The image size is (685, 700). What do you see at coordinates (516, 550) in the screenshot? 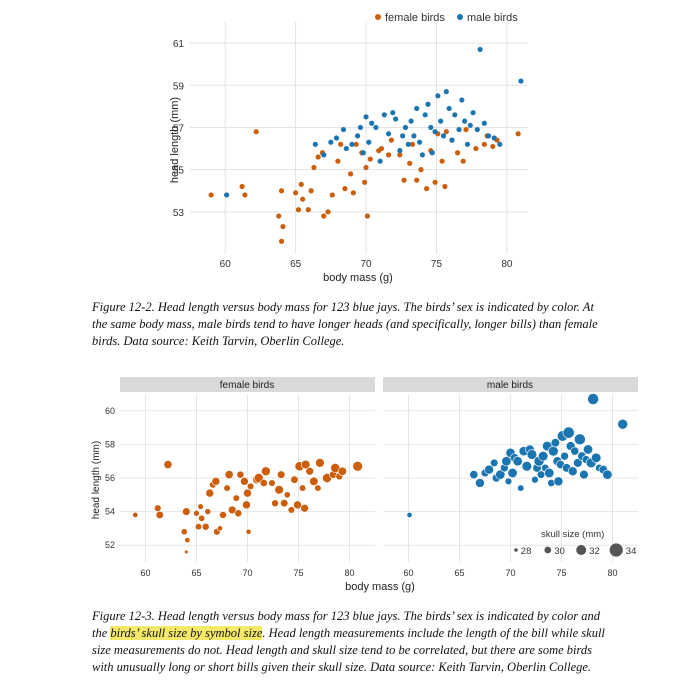
I see `size-legend-marker` at bounding box center [516, 550].